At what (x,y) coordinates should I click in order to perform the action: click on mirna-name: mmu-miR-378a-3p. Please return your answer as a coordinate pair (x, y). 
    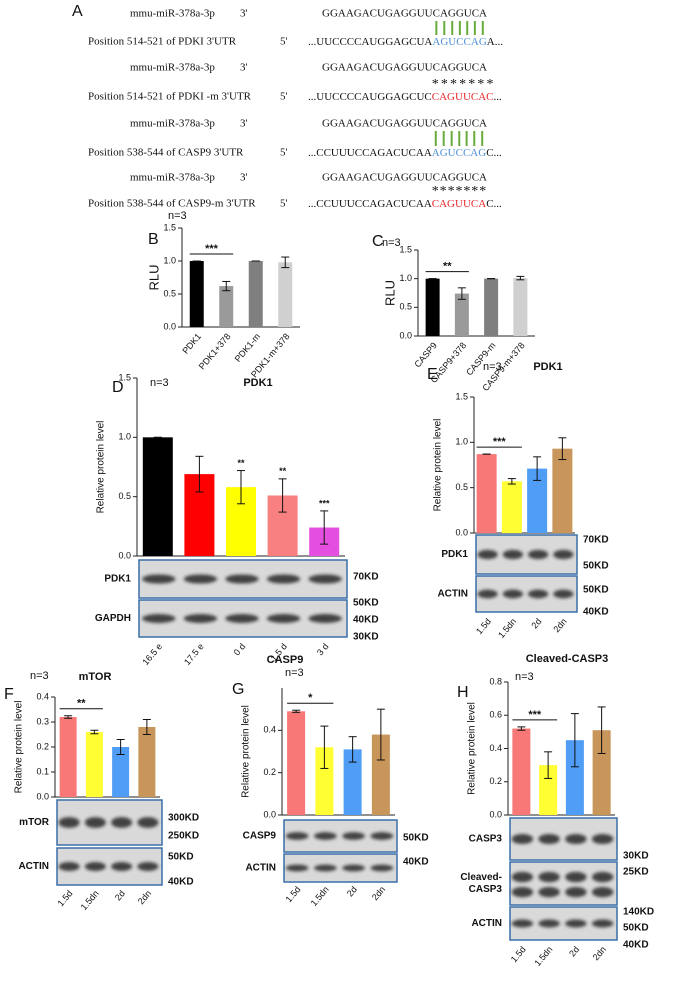
    Looking at the image, I should click on (172, 178).